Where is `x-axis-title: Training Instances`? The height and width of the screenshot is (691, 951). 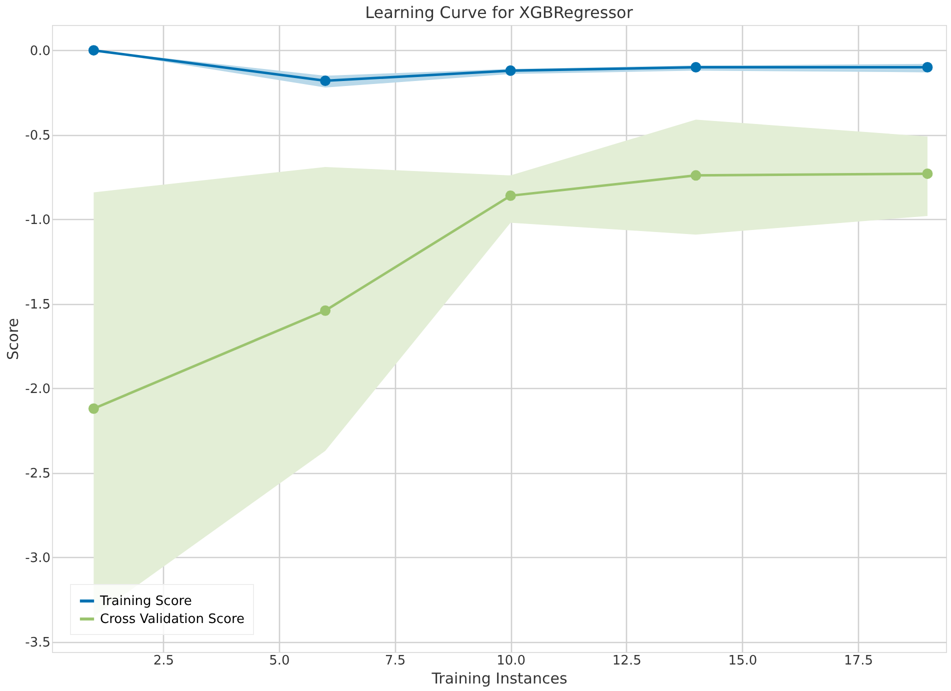
x-axis-title: Training Instances is located at coordinates (499, 679).